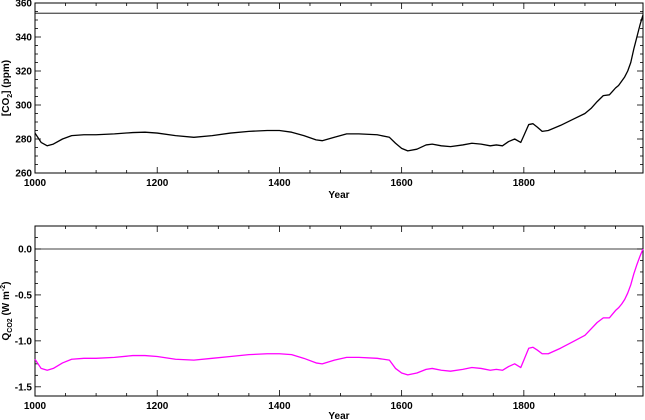  I want to click on y-axis-title-part: [CO, so click(6, 107).